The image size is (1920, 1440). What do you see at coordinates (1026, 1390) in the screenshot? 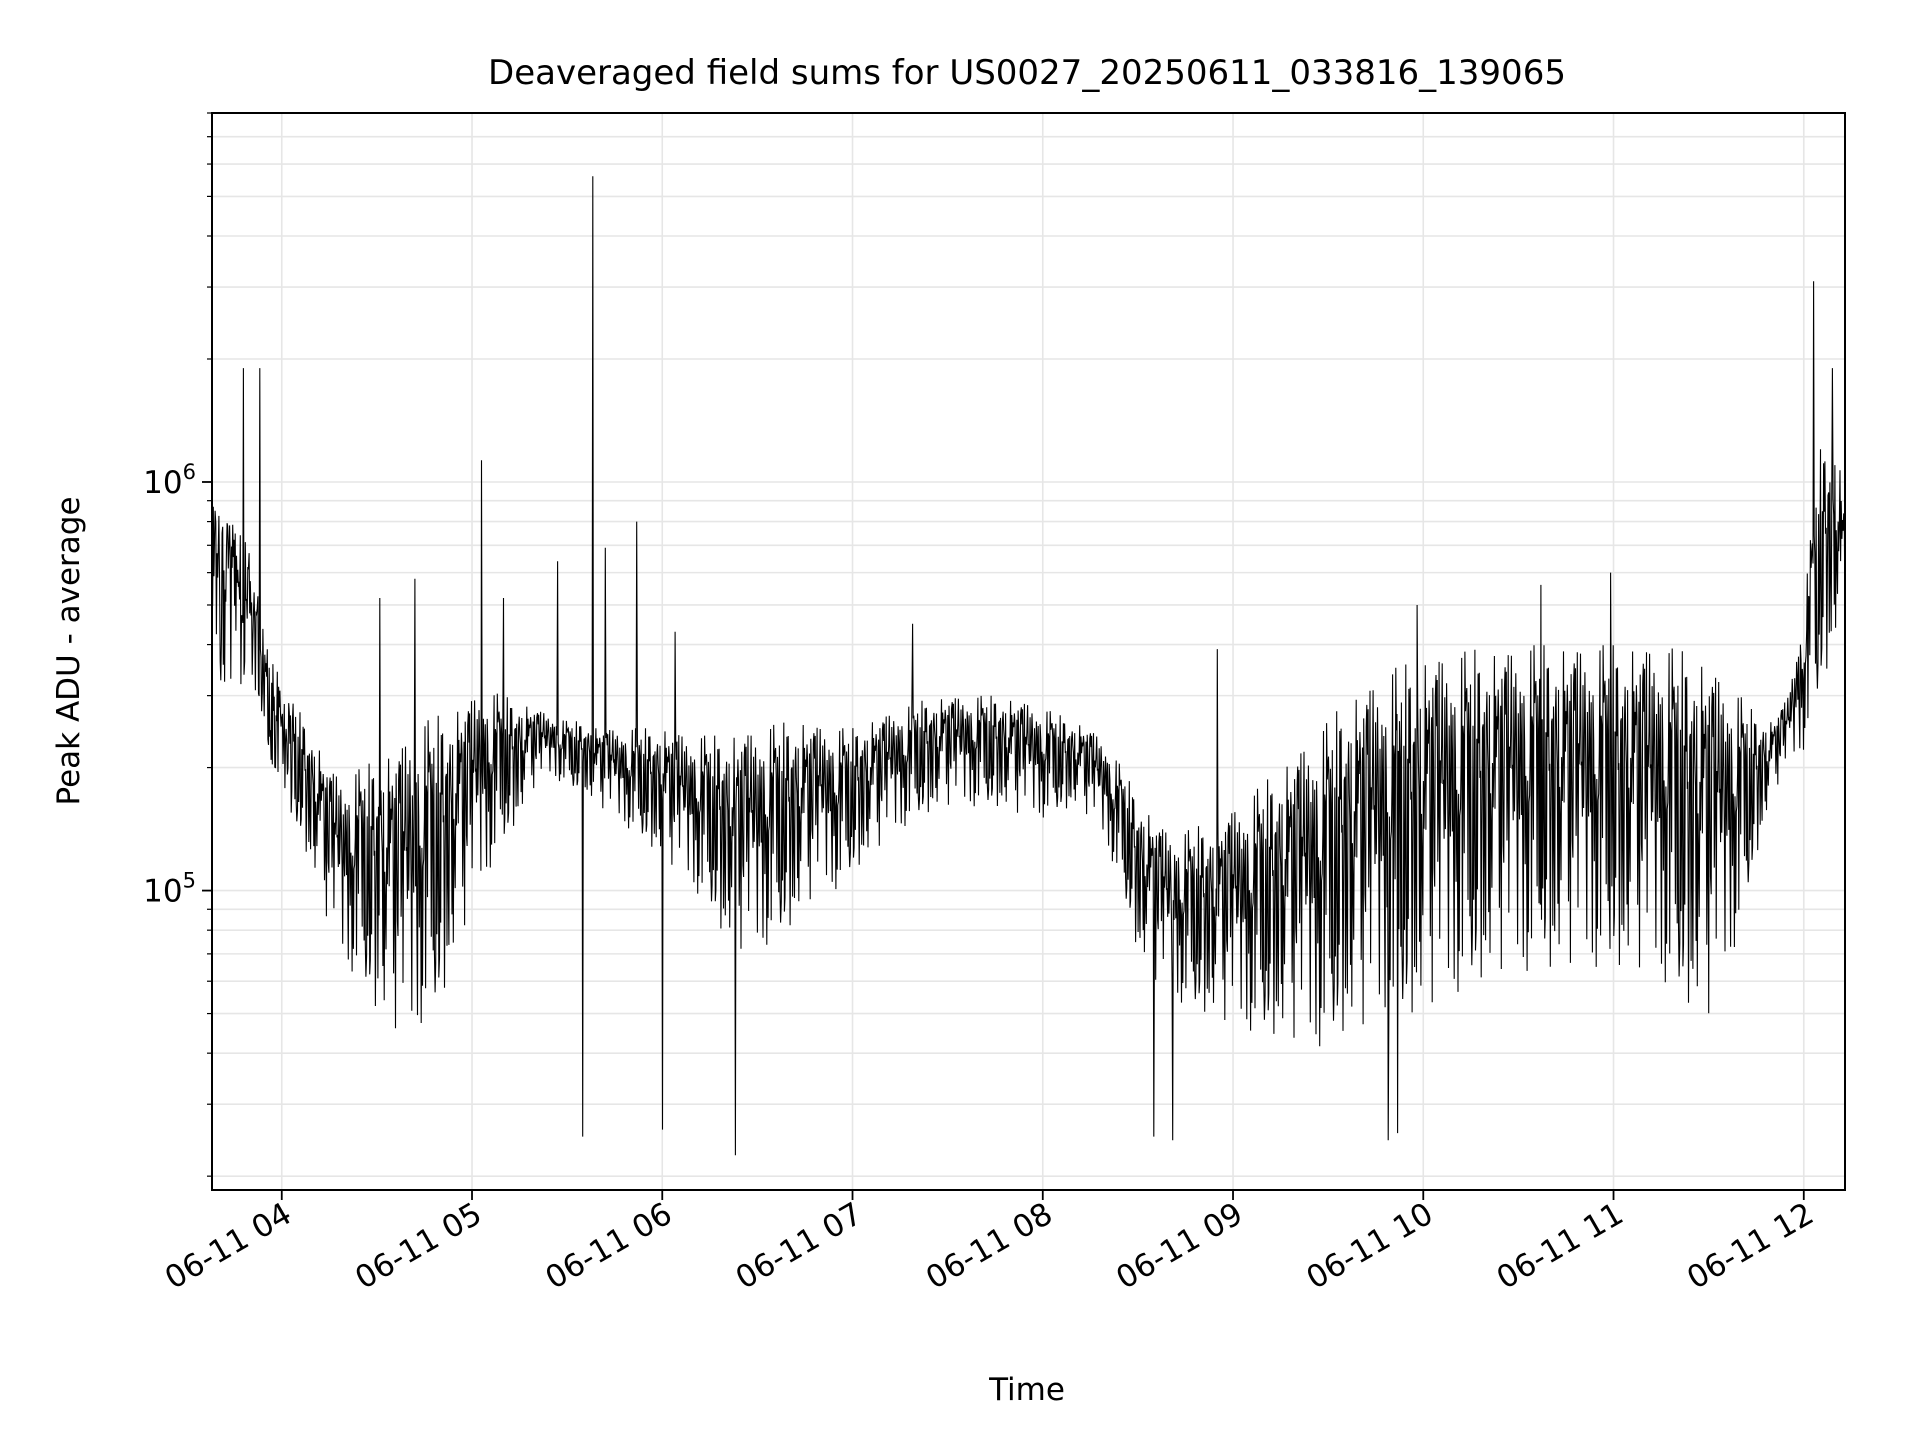
I see `x-axis-label: Time` at bounding box center [1026, 1390].